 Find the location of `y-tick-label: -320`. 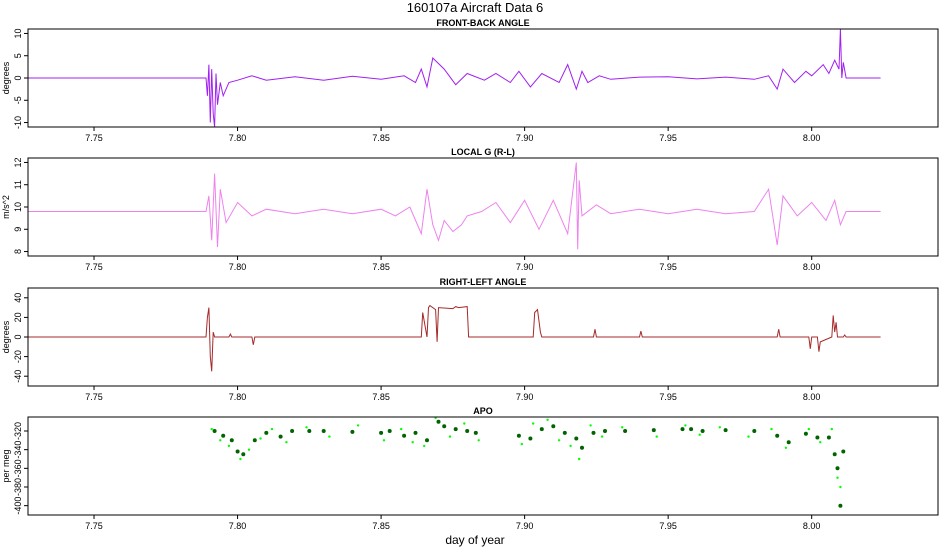

y-tick-label: -320 is located at coordinates (18, 431).